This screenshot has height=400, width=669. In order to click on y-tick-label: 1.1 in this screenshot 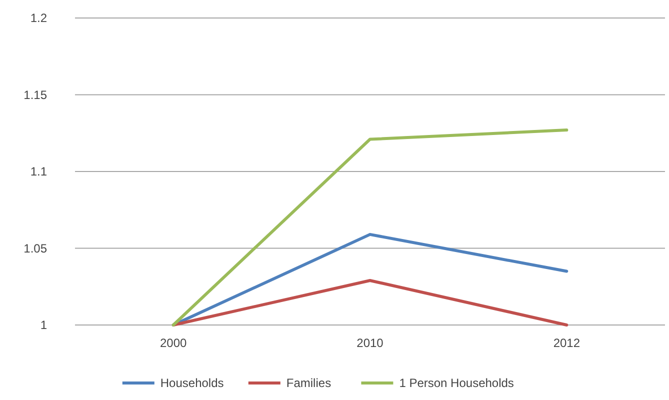, I will do `click(39, 171)`.